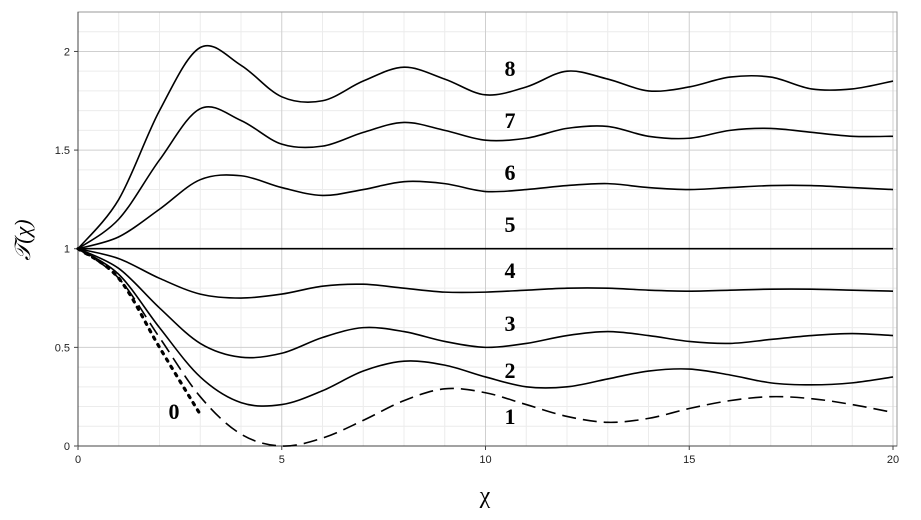 The width and height of the screenshot is (921, 520). What do you see at coordinates (689, 460) in the screenshot?
I see `x-tick-label: 15` at bounding box center [689, 460].